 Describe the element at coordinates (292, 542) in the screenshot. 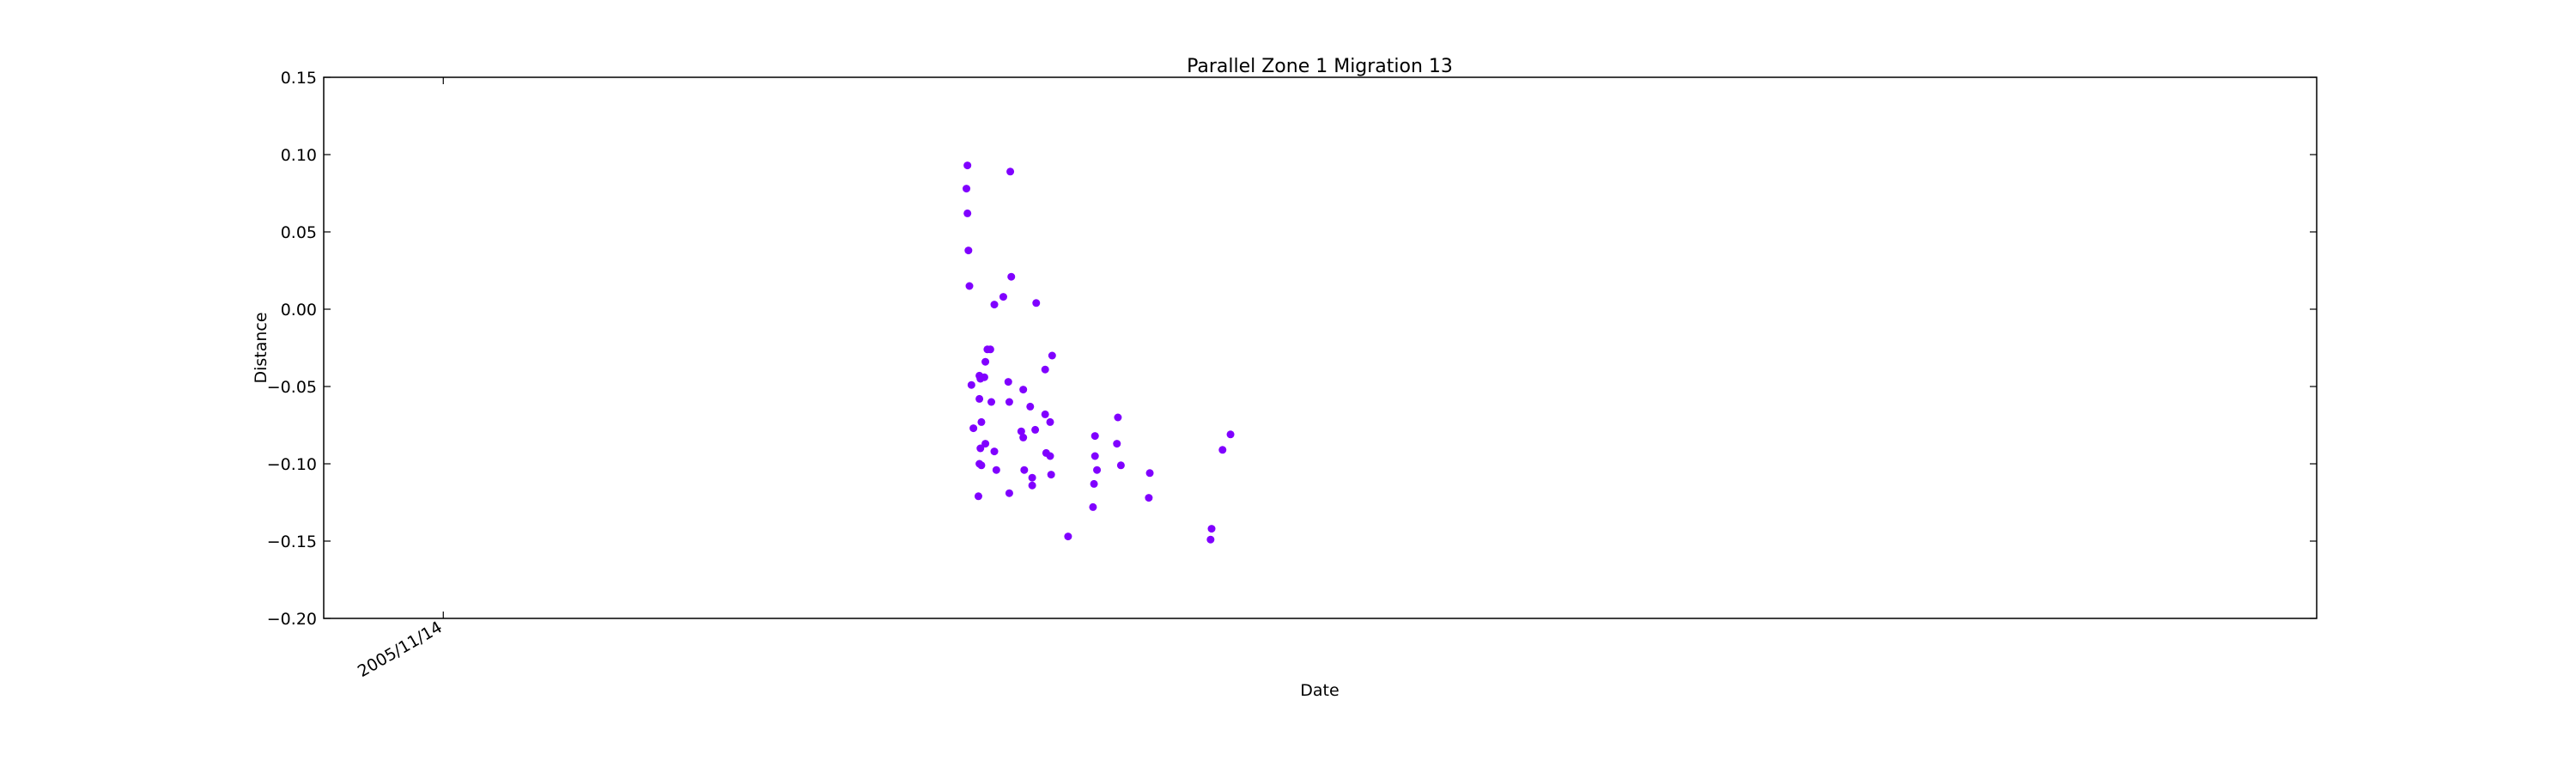

I see `y-tick-label: −0.15` at that location.